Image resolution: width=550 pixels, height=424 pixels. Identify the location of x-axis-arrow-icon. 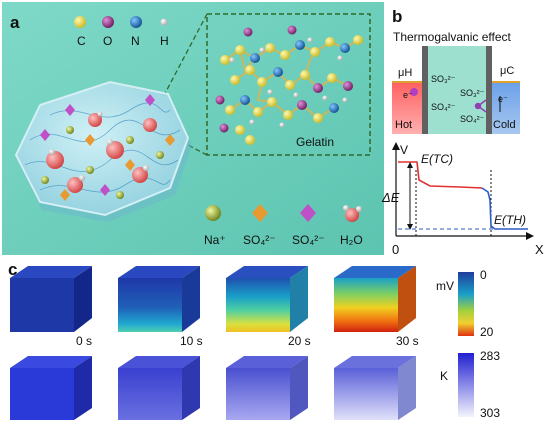
(530, 236).